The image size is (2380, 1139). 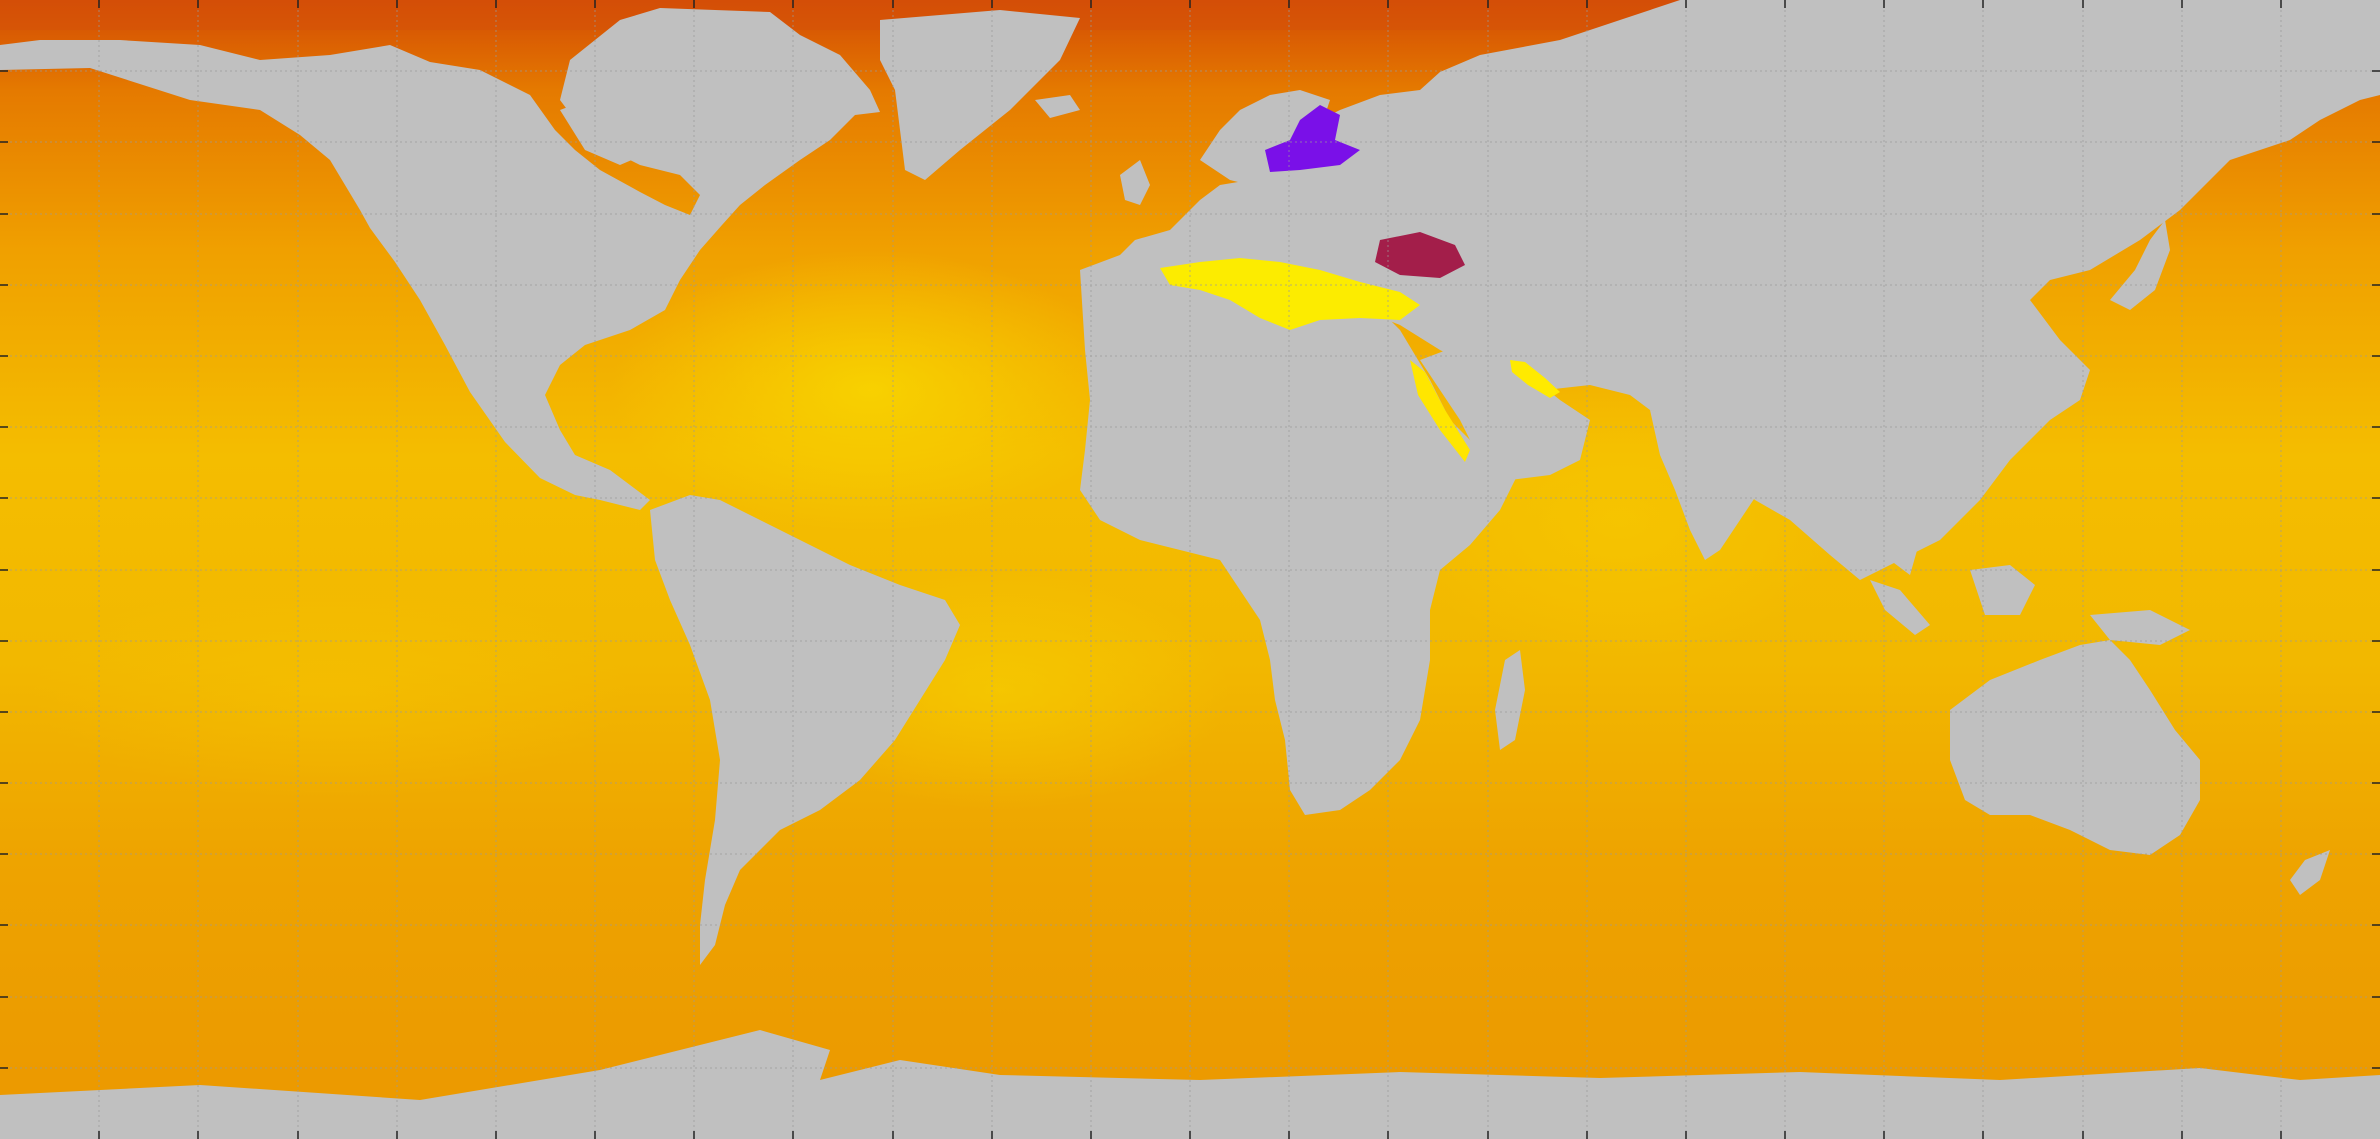 I want to click on enclosed-seas, so click(x=1360, y=283).